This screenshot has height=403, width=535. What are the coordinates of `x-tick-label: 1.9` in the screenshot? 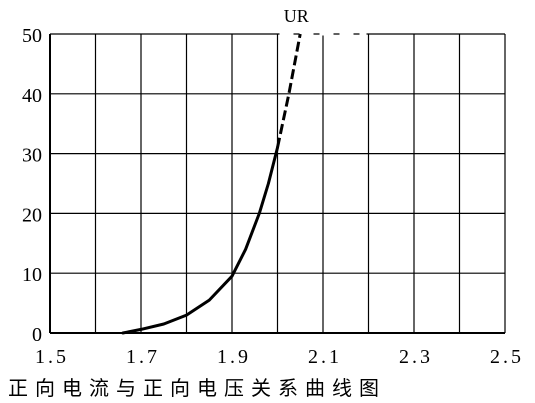 It's located at (234, 357).